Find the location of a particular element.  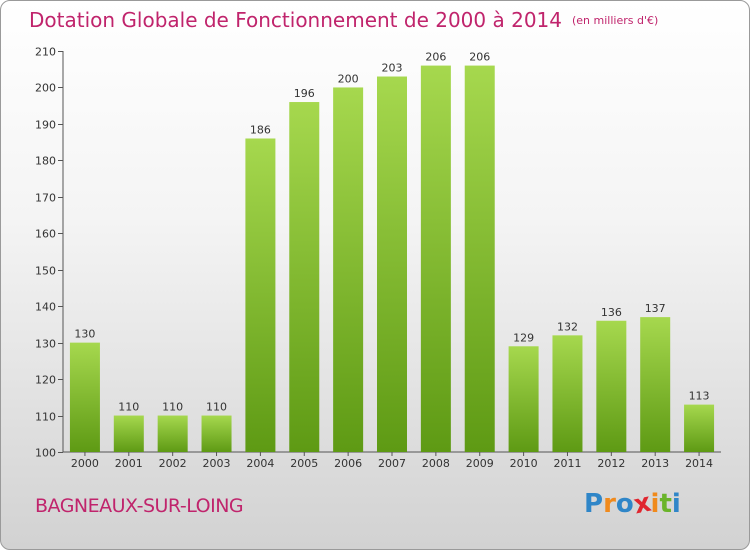

x-tick-label: 2007 is located at coordinates (392, 463).